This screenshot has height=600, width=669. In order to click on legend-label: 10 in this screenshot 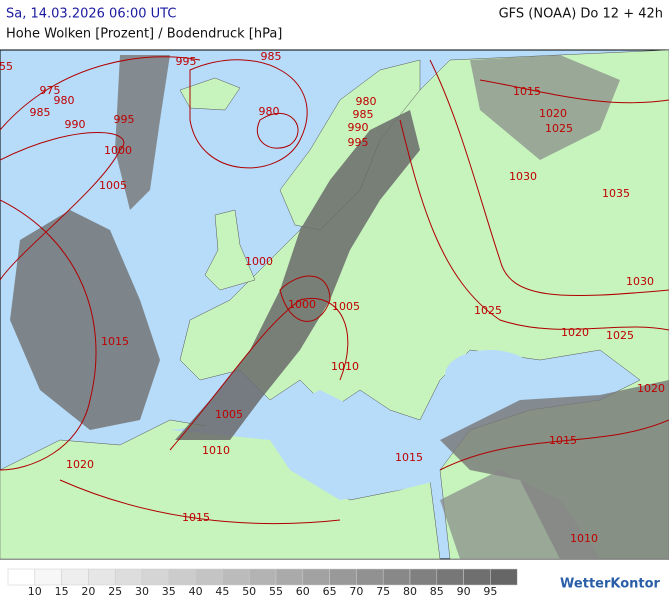, I will do `click(35, 591)`.